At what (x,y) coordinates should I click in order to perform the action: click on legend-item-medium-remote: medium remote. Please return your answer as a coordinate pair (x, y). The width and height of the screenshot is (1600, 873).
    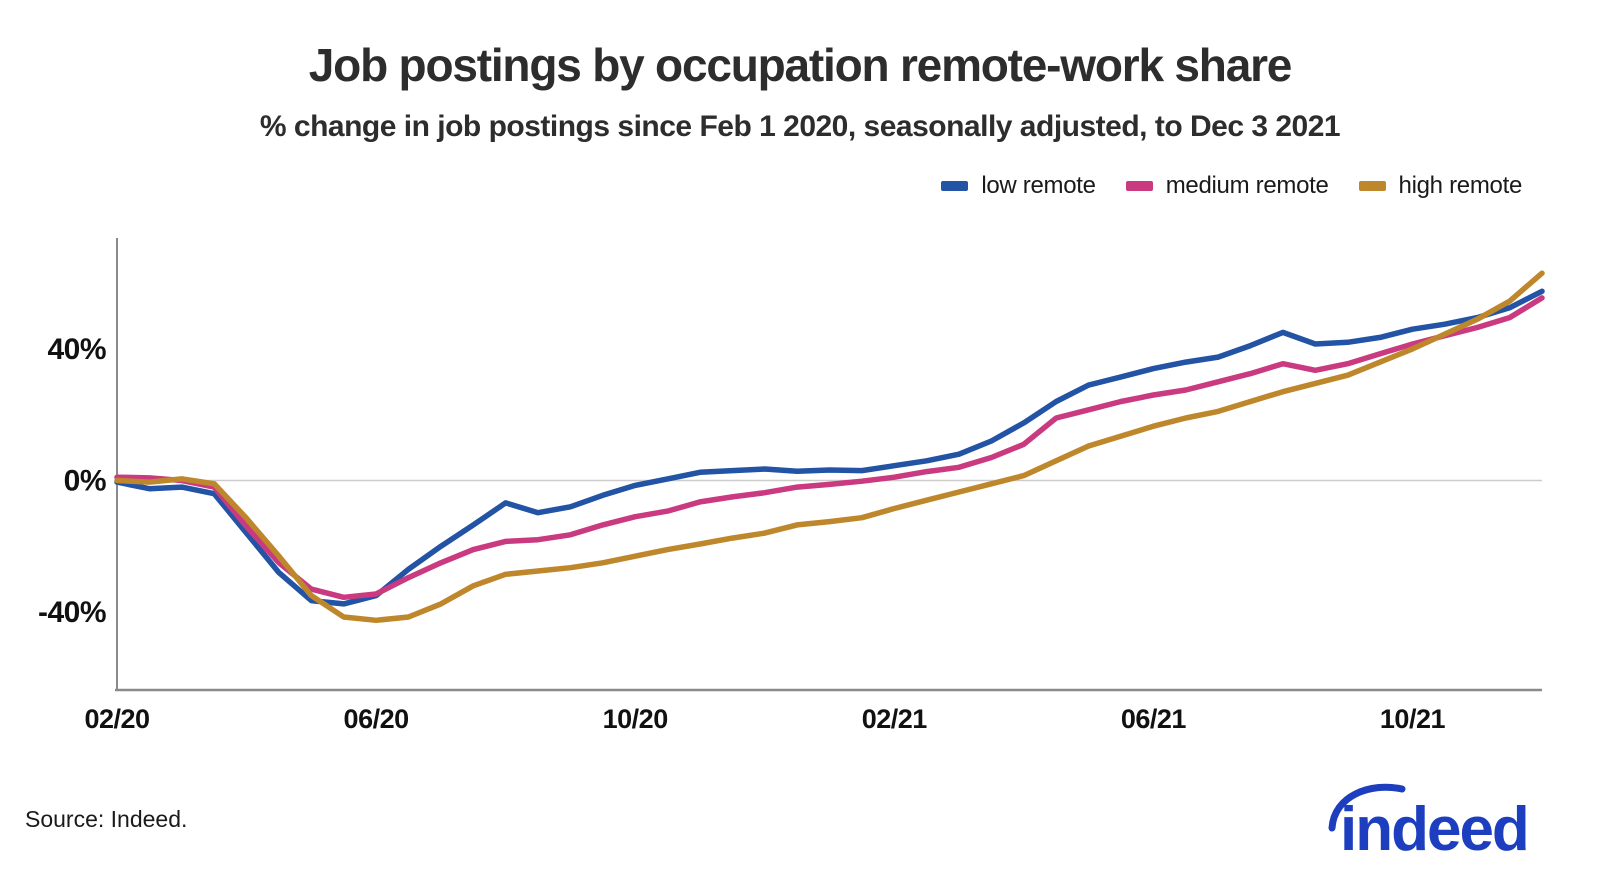
    Looking at the image, I should click on (1227, 186).